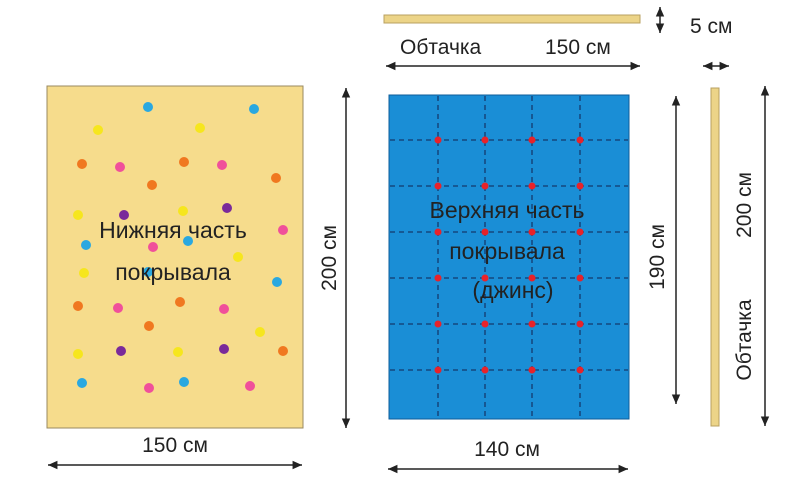 The width and height of the screenshot is (800, 484). Describe the element at coordinates (441, 47) in the screenshot. I see `binding-top-label: Обтачка` at that location.